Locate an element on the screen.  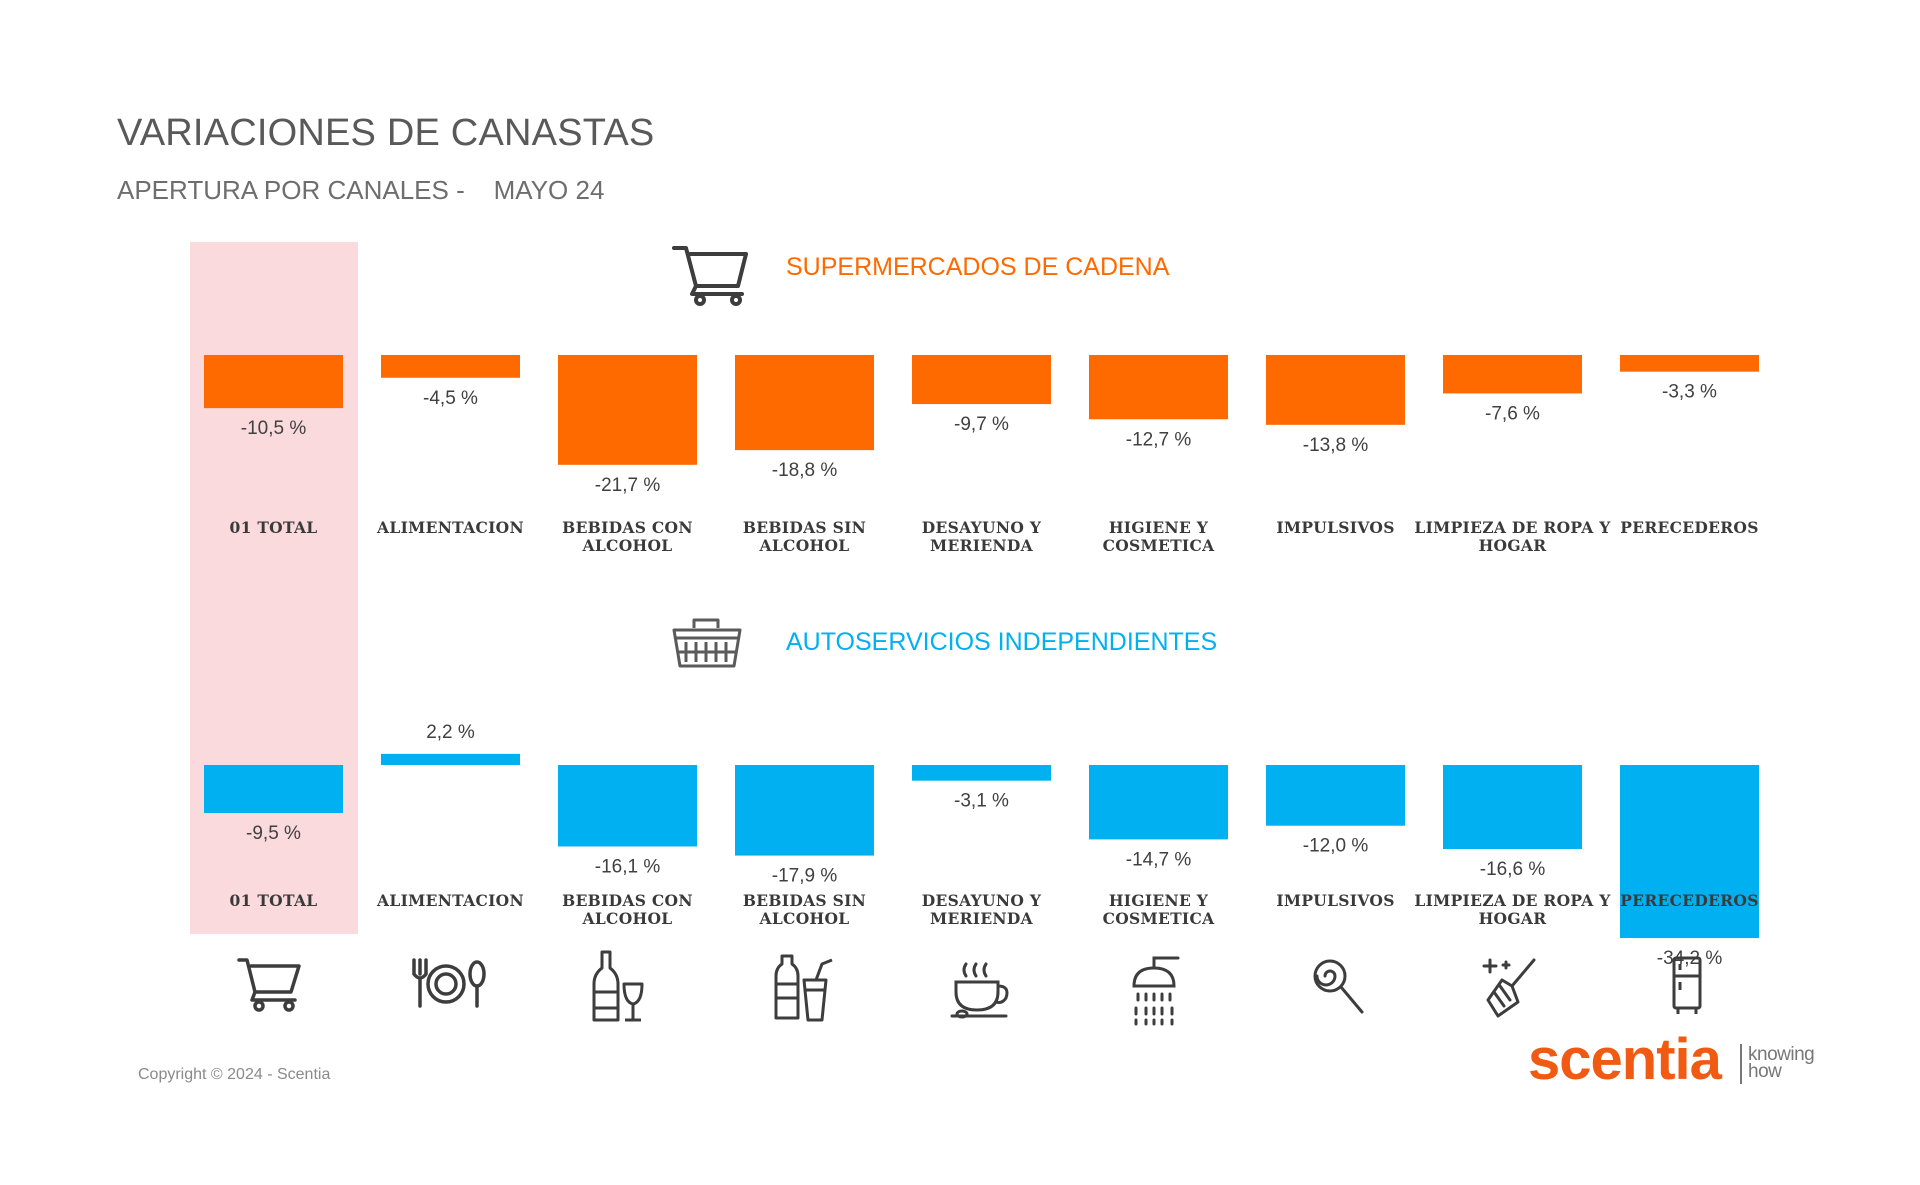
page-subtitle: APERTURA POR CANALES - MAYO 24 is located at coordinates (360, 190).